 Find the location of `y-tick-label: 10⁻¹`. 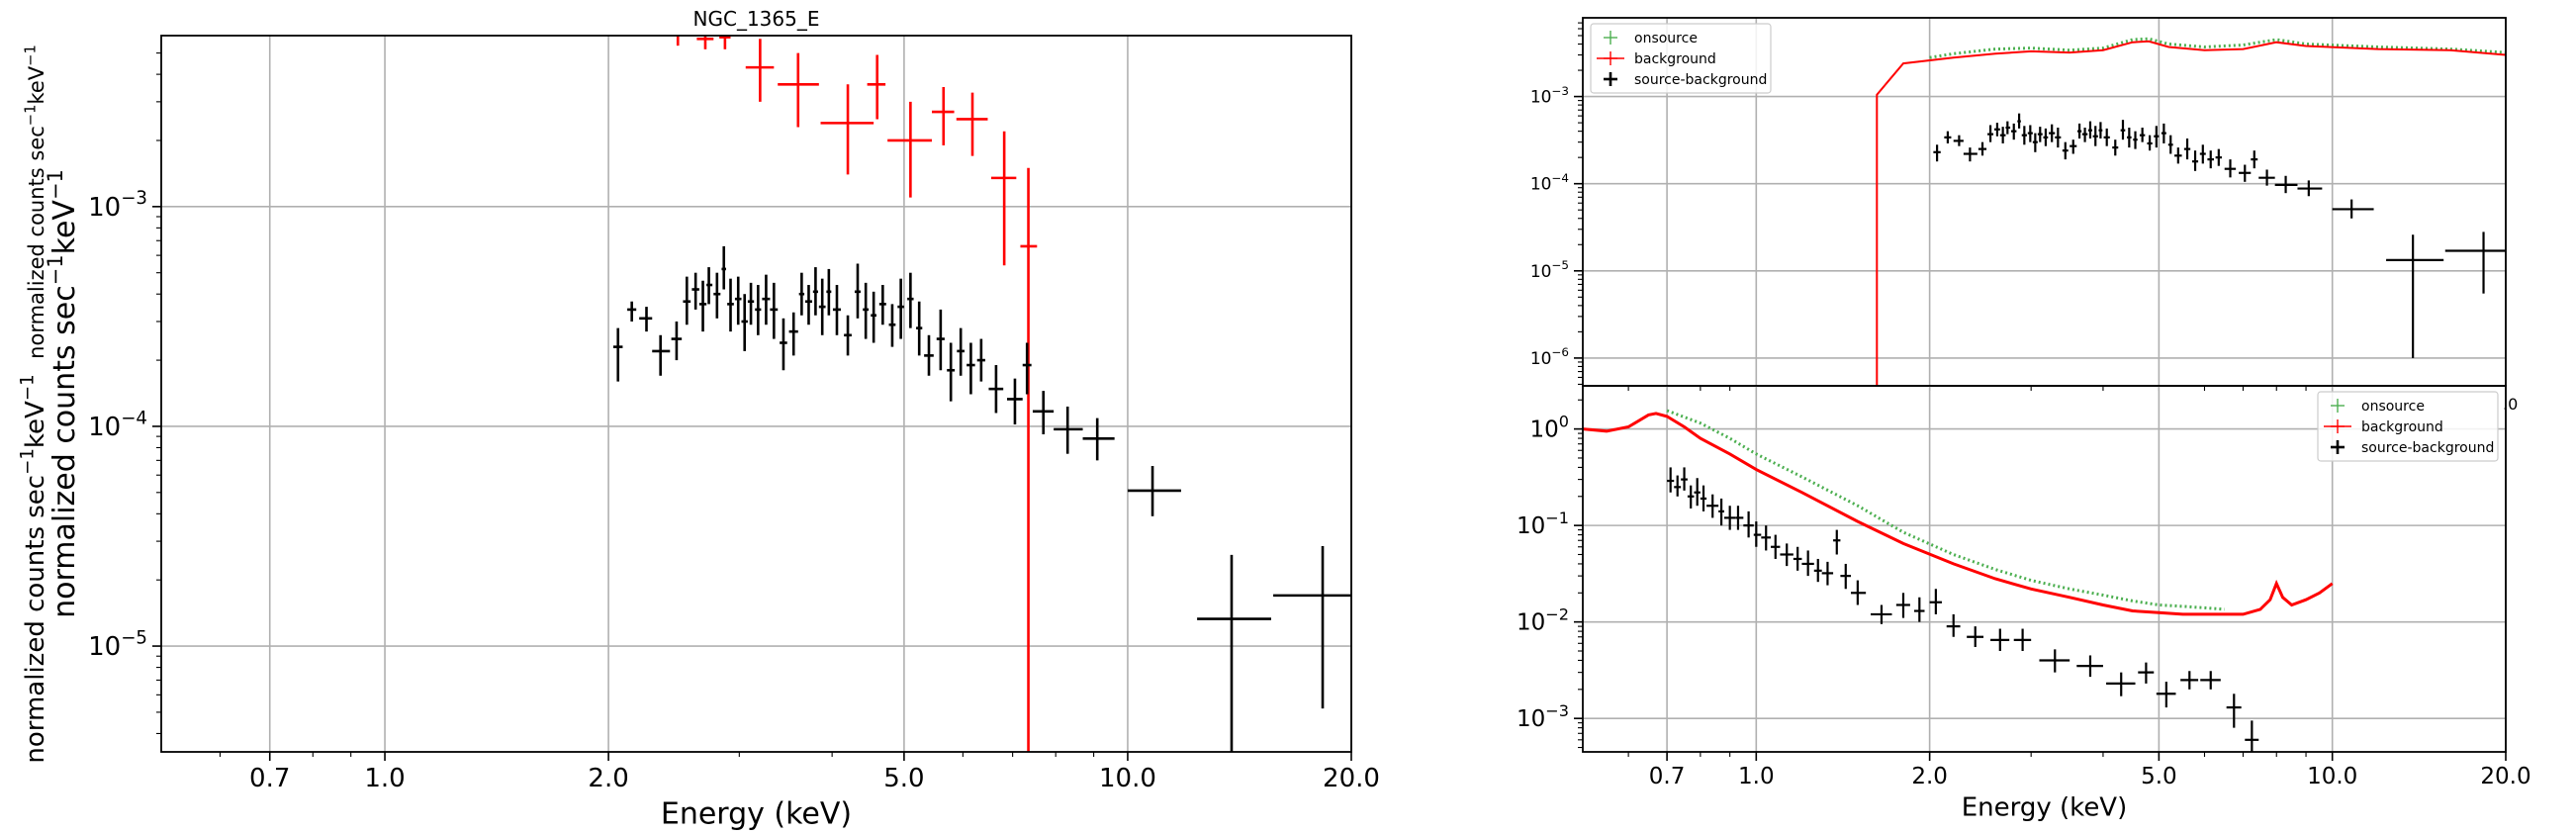

y-tick-label: 10⁻¹ is located at coordinates (1543, 524).